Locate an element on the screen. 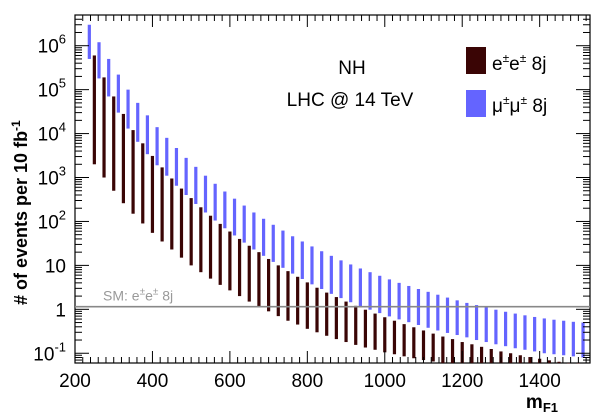 Image resolution: width=616 pixels, height=419 pixels. y-tick-label: 10² is located at coordinates (52, 220).